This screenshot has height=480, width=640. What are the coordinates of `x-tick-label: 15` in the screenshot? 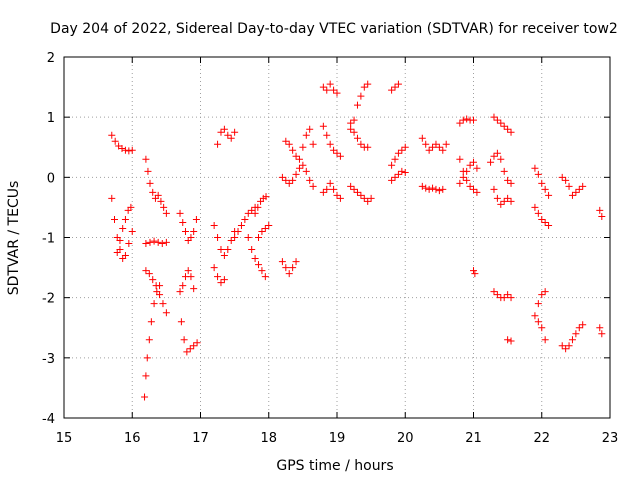 It's located at (64, 438).